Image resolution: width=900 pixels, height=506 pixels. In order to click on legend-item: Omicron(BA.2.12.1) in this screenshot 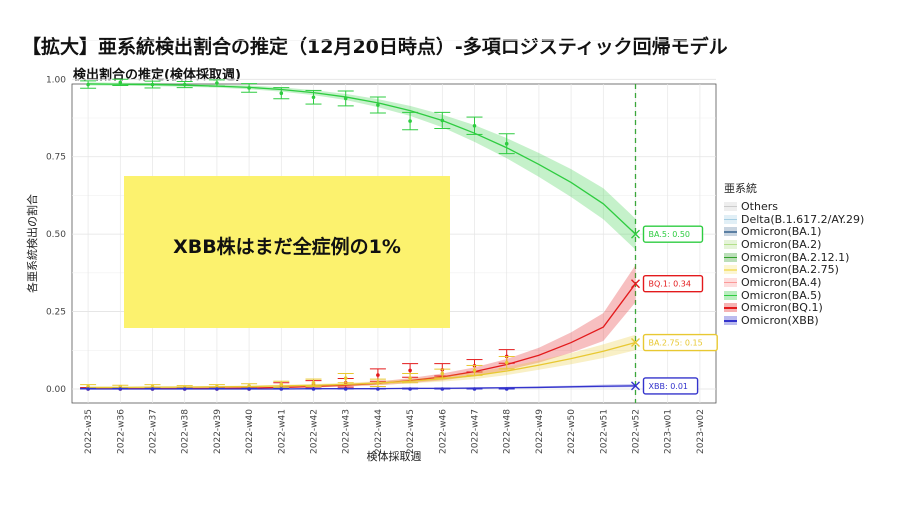, I will do `click(794, 257)`.